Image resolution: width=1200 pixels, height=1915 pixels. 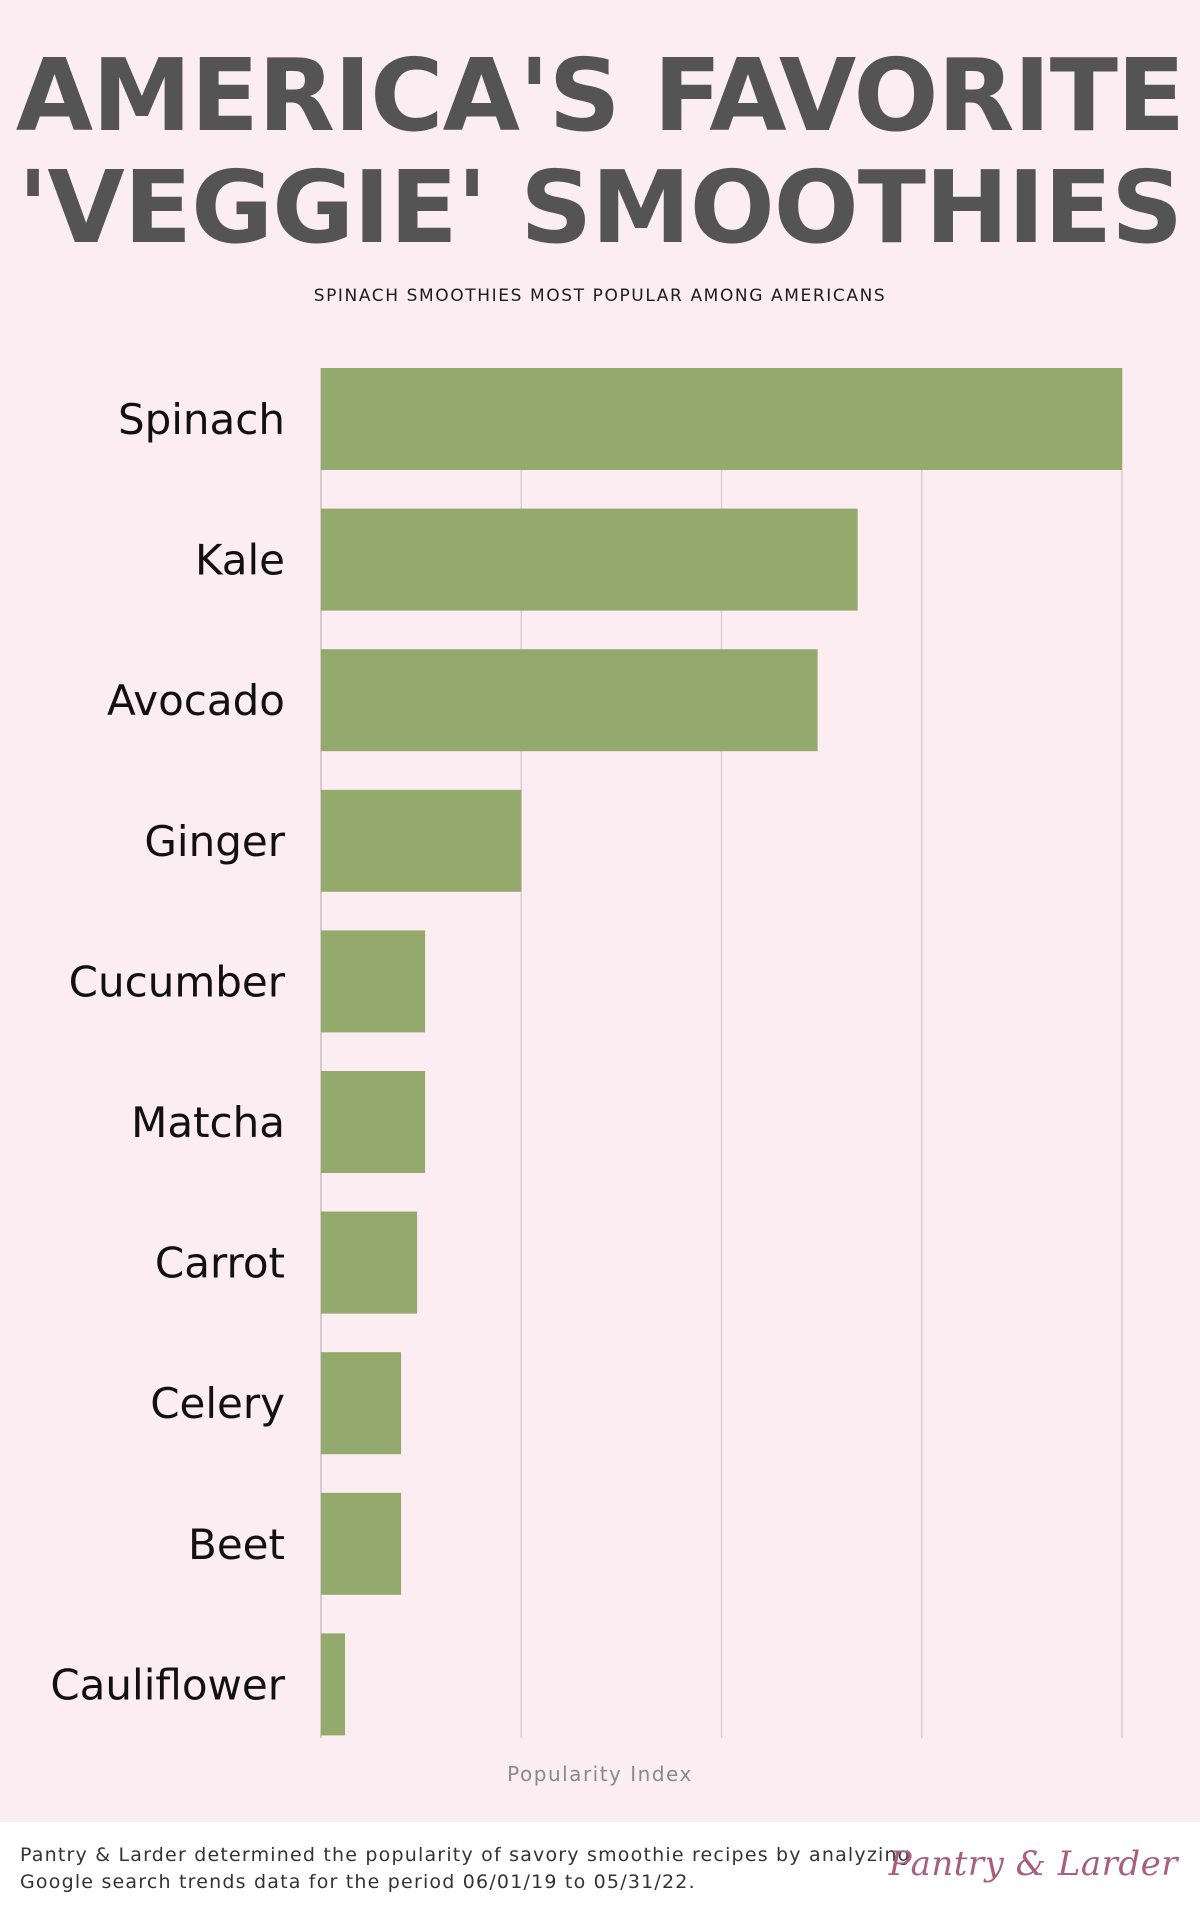 I want to click on category-label-spinach: Spinach, so click(x=201, y=419).